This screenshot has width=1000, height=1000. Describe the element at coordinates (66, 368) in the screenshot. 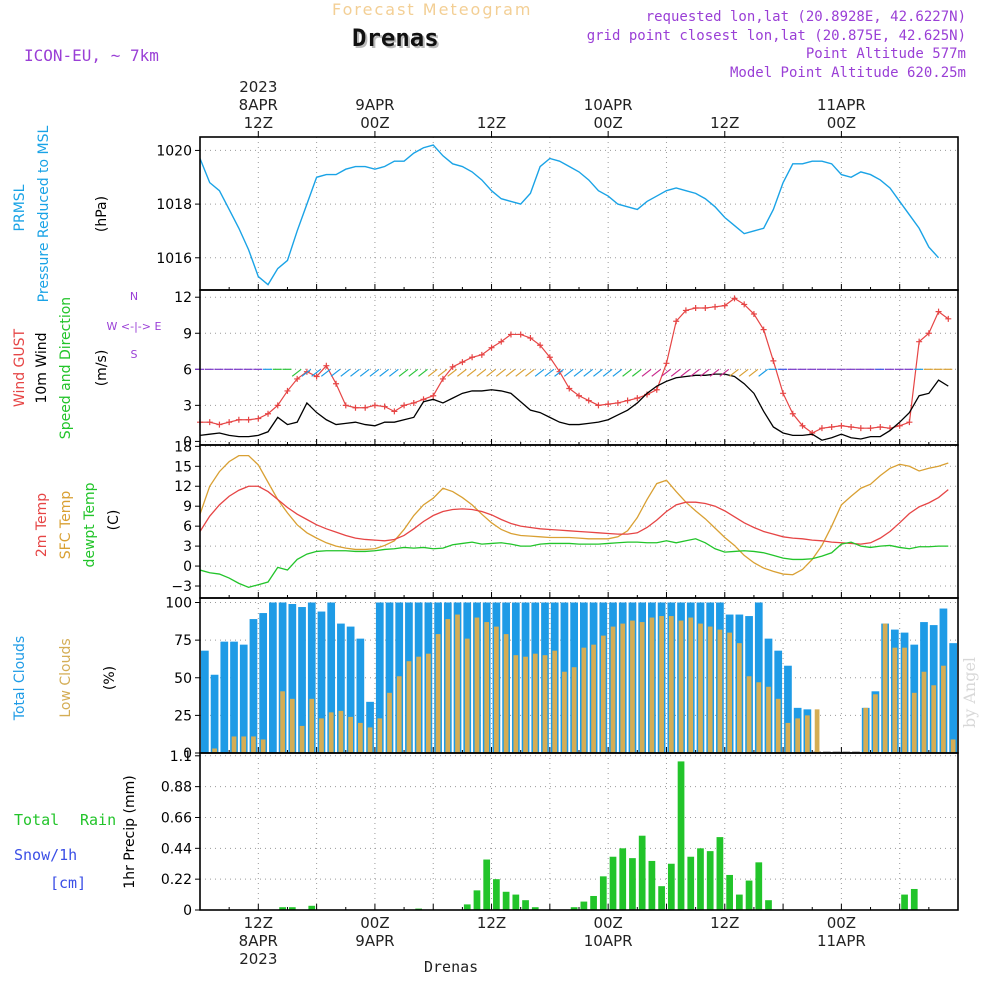

I see `wind-direction-label: Speed and Direction` at that location.